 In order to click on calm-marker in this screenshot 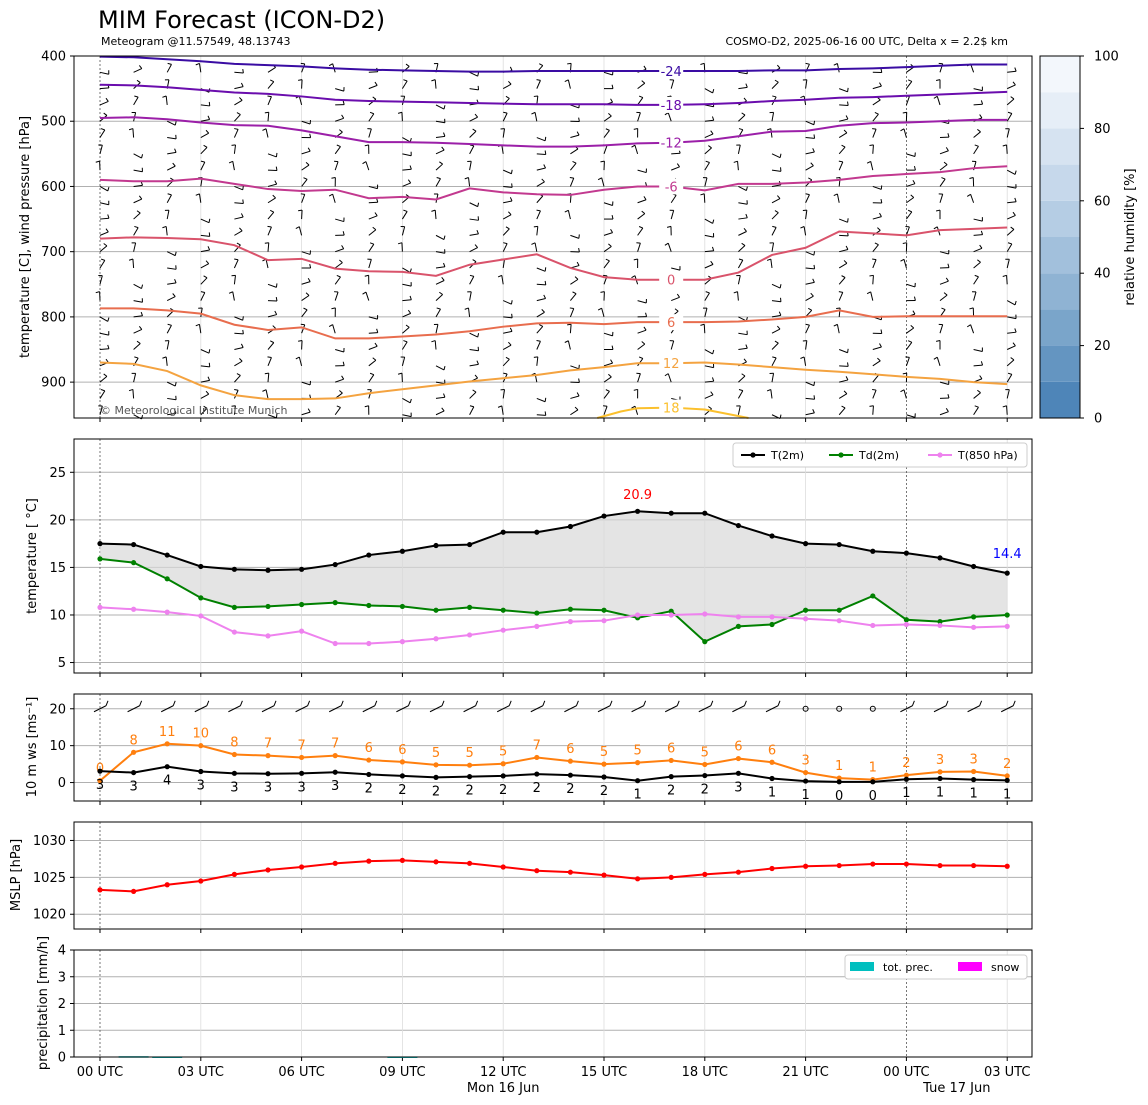, I will do `click(839, 708)`.